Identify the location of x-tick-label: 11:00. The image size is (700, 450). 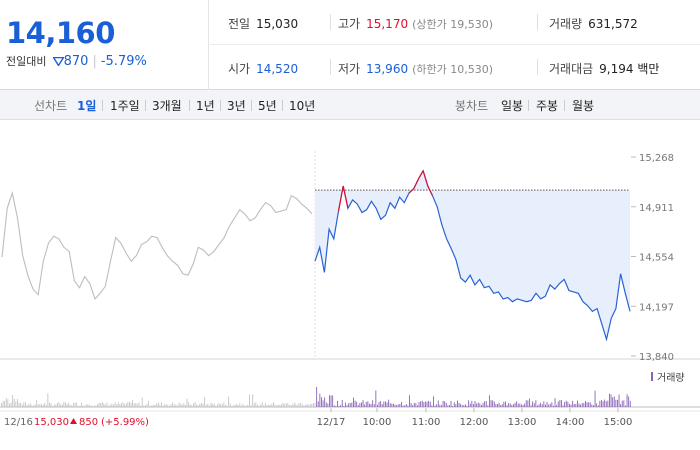
(426, 422).